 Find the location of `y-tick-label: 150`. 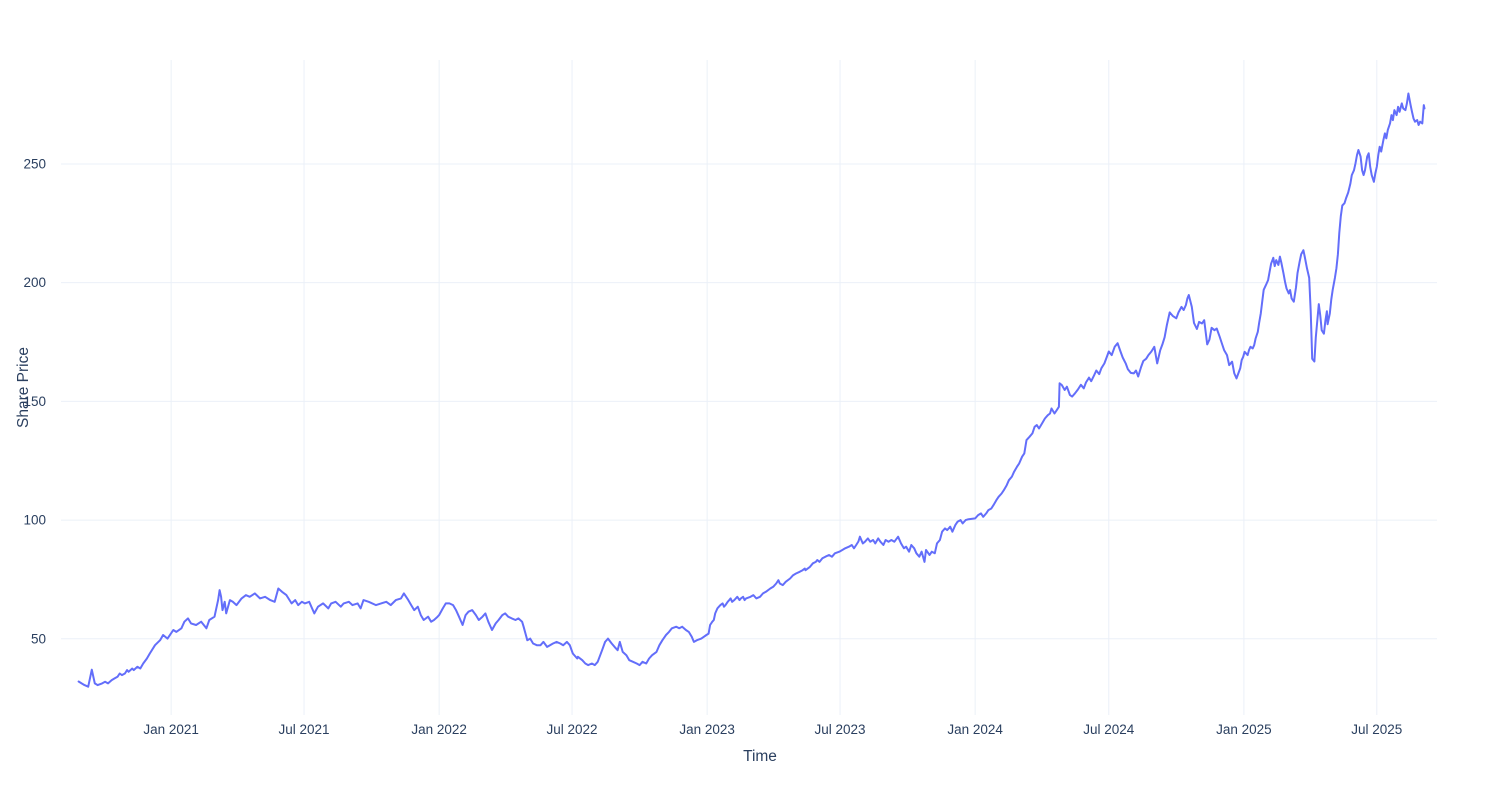

y-tick-label: 150 is located at coordinates (34, 401).